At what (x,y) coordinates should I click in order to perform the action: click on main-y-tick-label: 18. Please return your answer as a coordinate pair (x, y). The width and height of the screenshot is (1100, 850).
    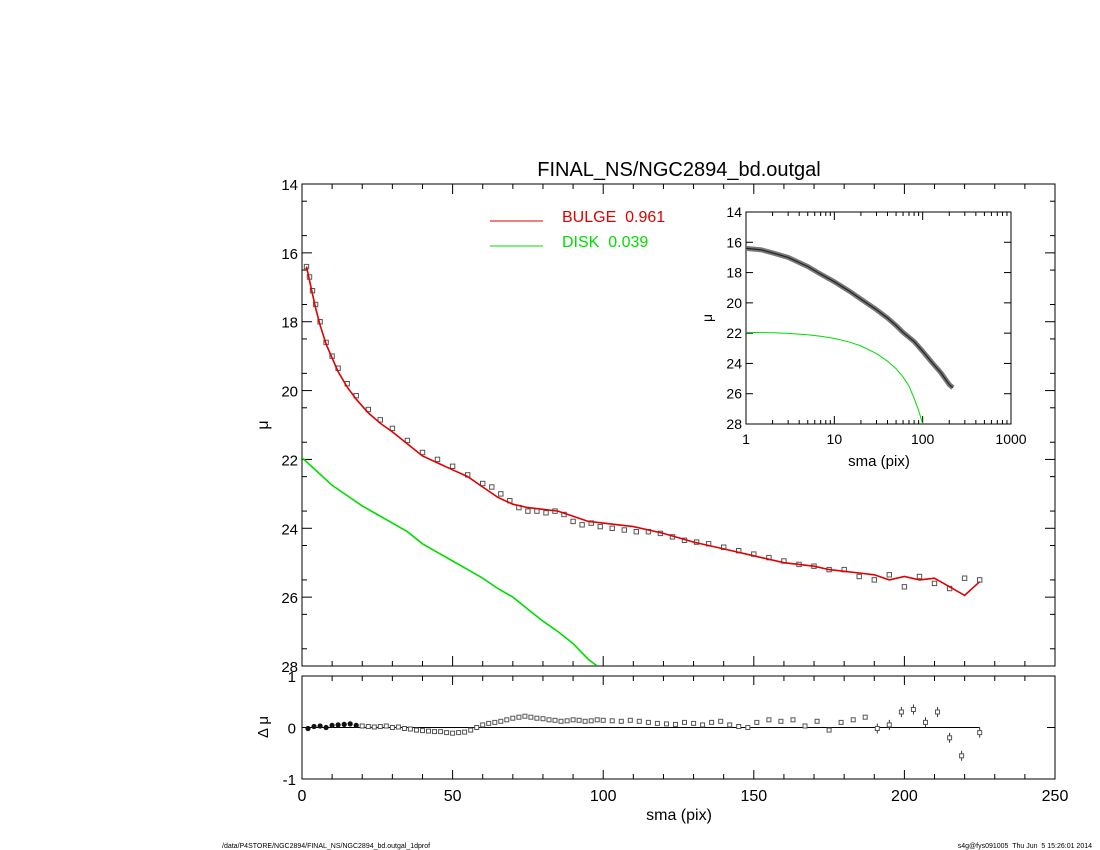
    Looking at the image, I should click on (289, 323).